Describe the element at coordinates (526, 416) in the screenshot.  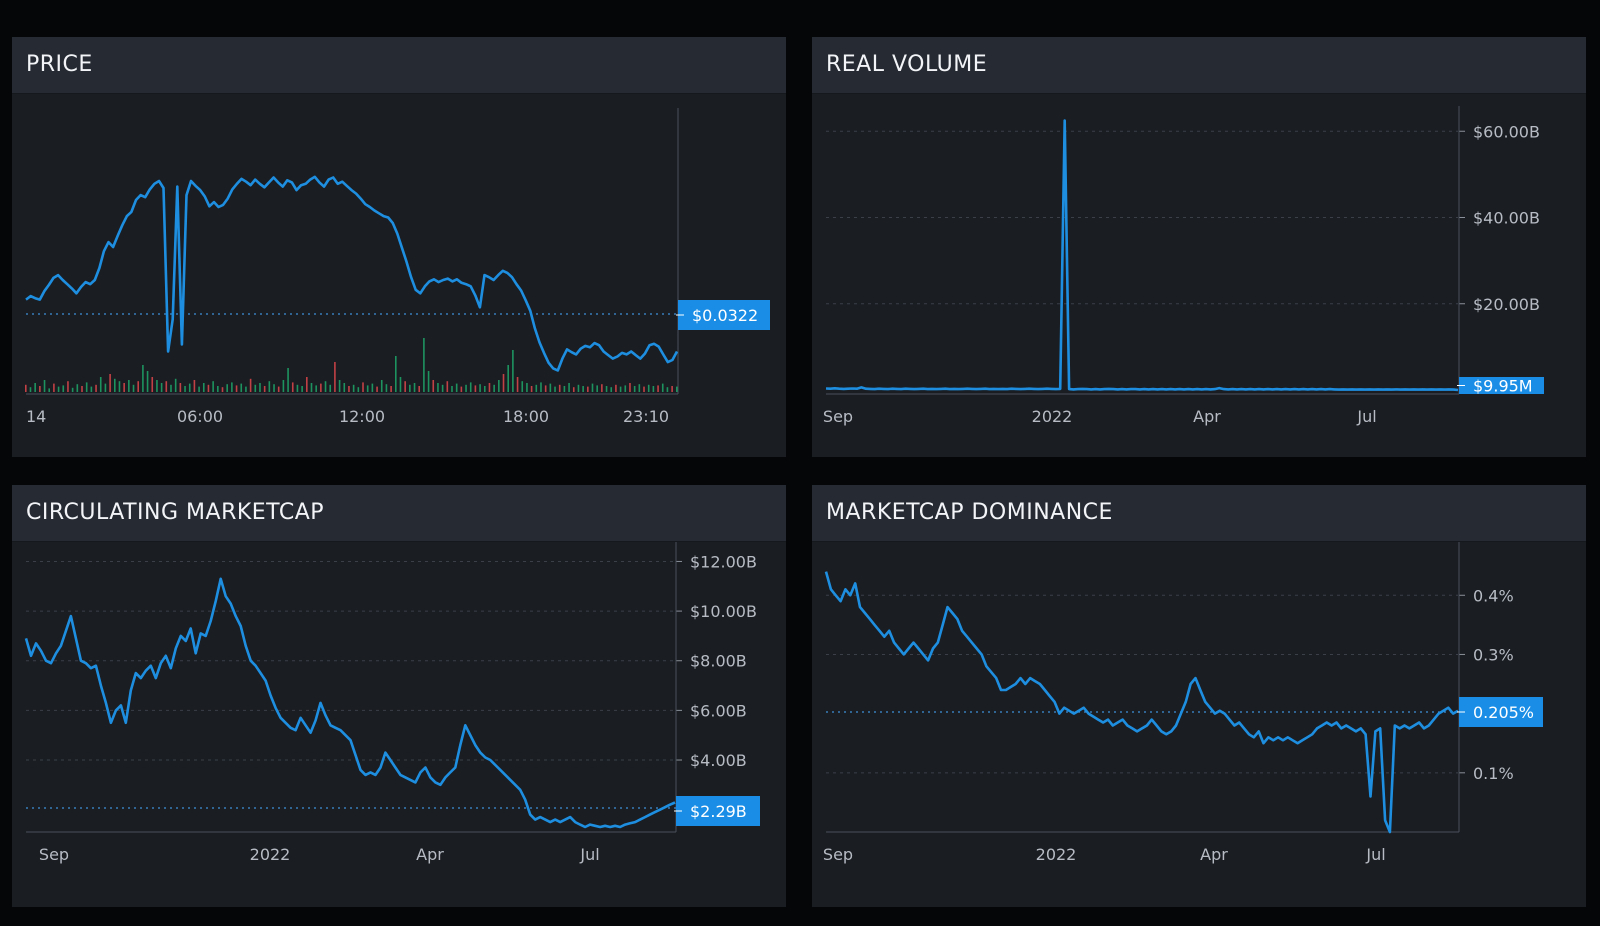
I see `x-tick-label: 18:00` at that location.